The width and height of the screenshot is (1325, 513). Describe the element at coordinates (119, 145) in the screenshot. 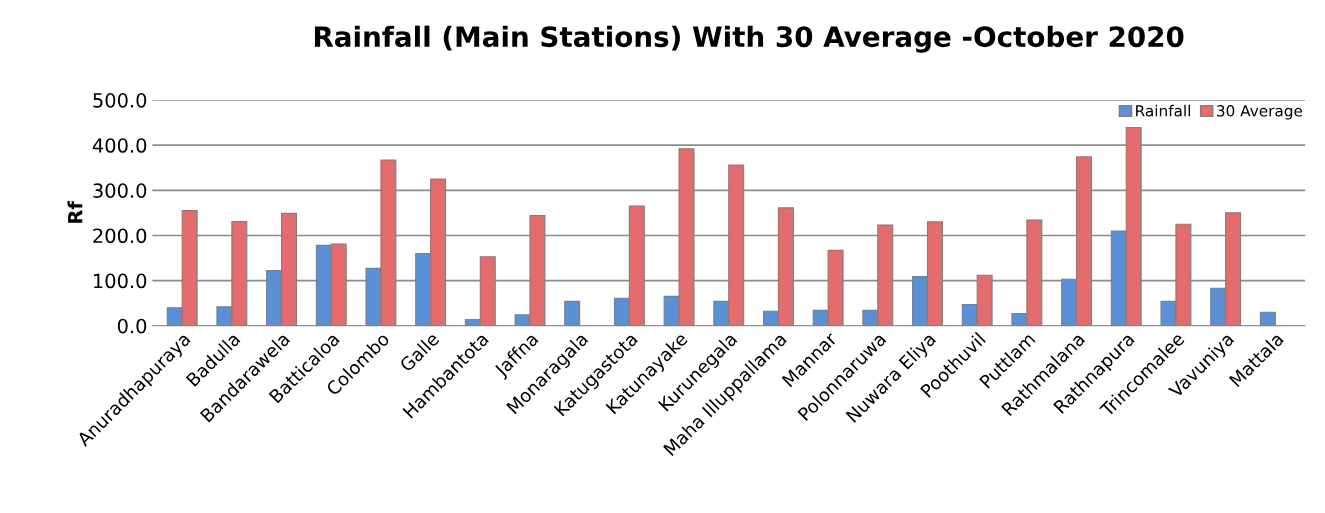

I see `y-tick-label: 400.0` at that location.